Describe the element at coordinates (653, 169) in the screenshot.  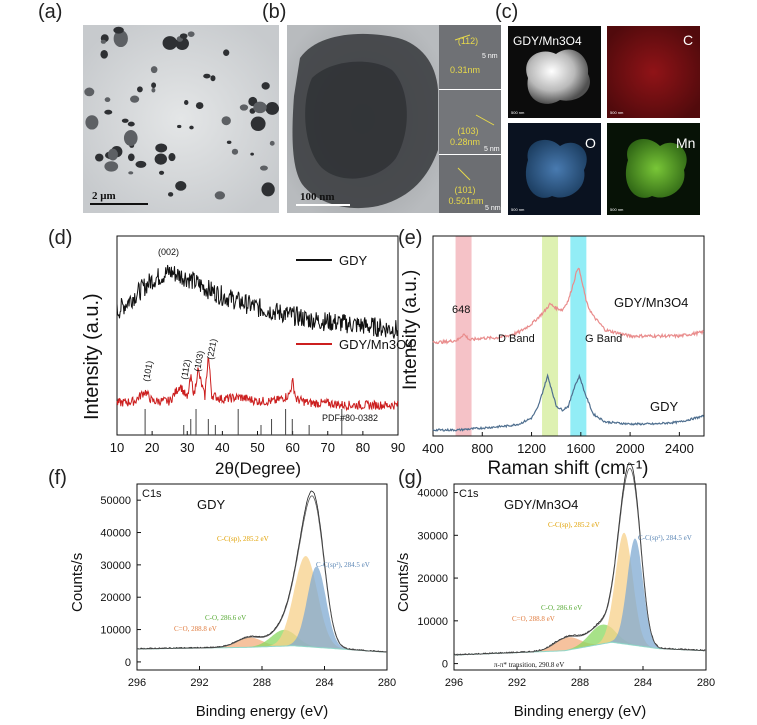
I see `map-tile-mn: Mn 500 nm` at that location.